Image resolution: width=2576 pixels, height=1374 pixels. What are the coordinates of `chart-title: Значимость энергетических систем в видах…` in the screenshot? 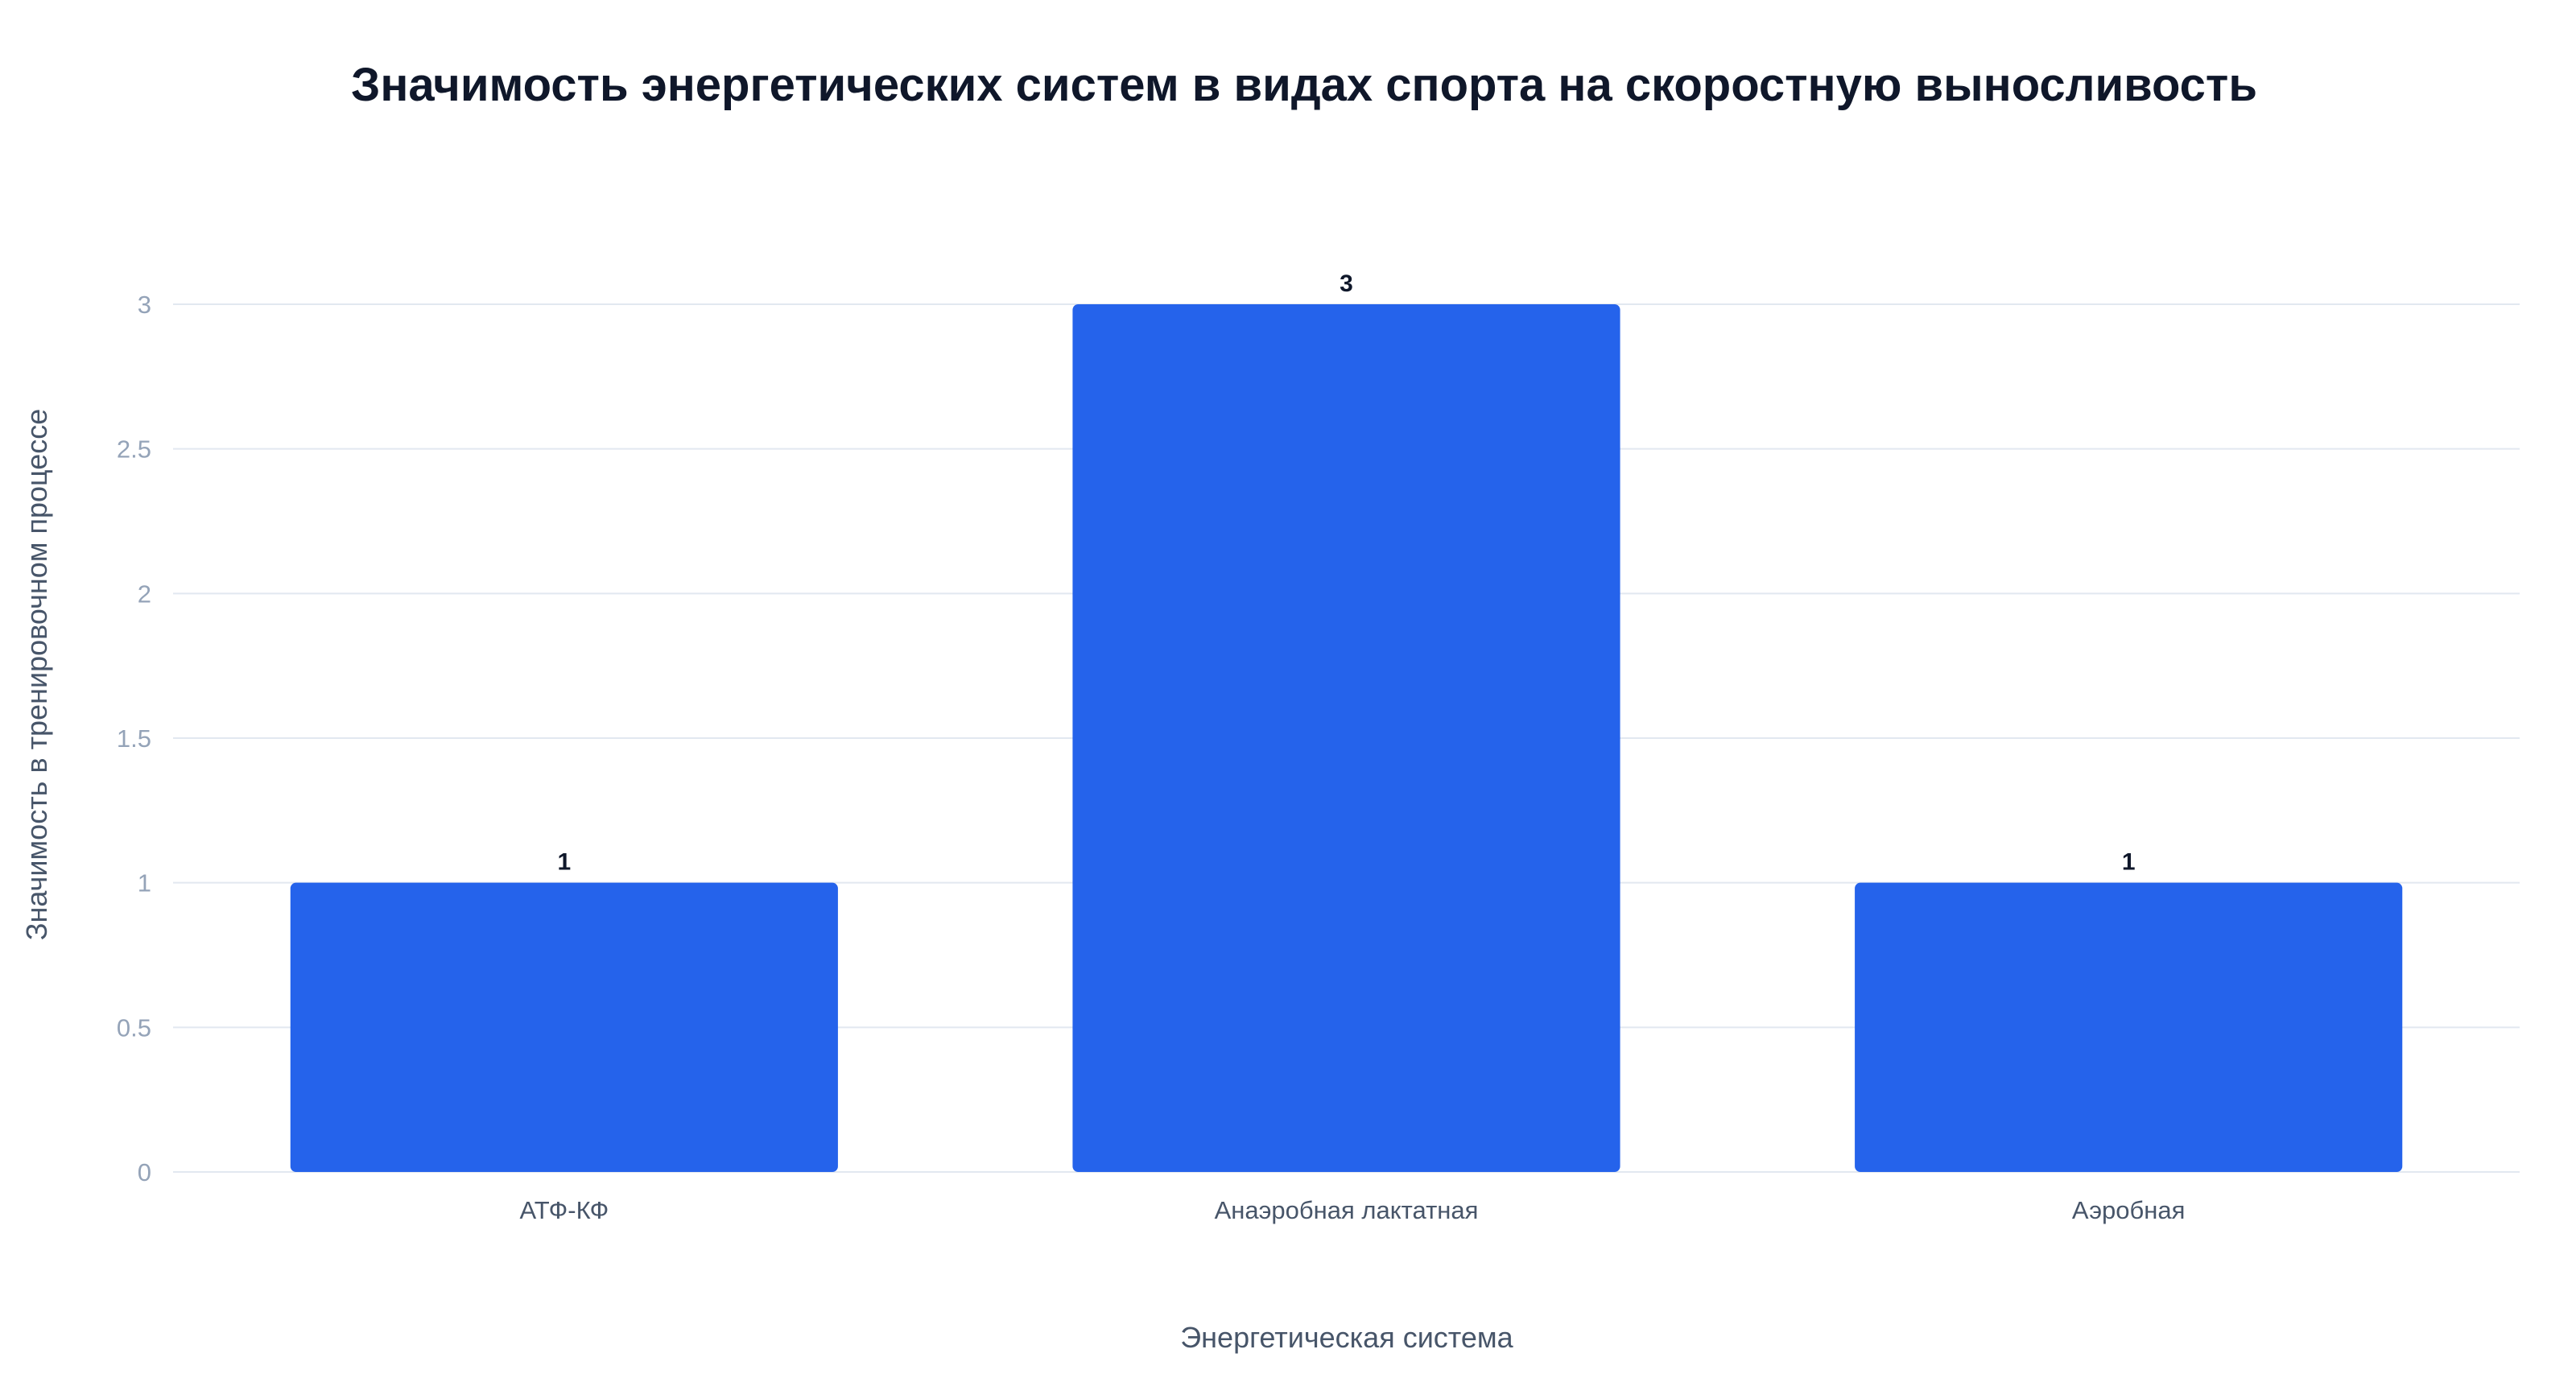 It's located at (1304, 85).